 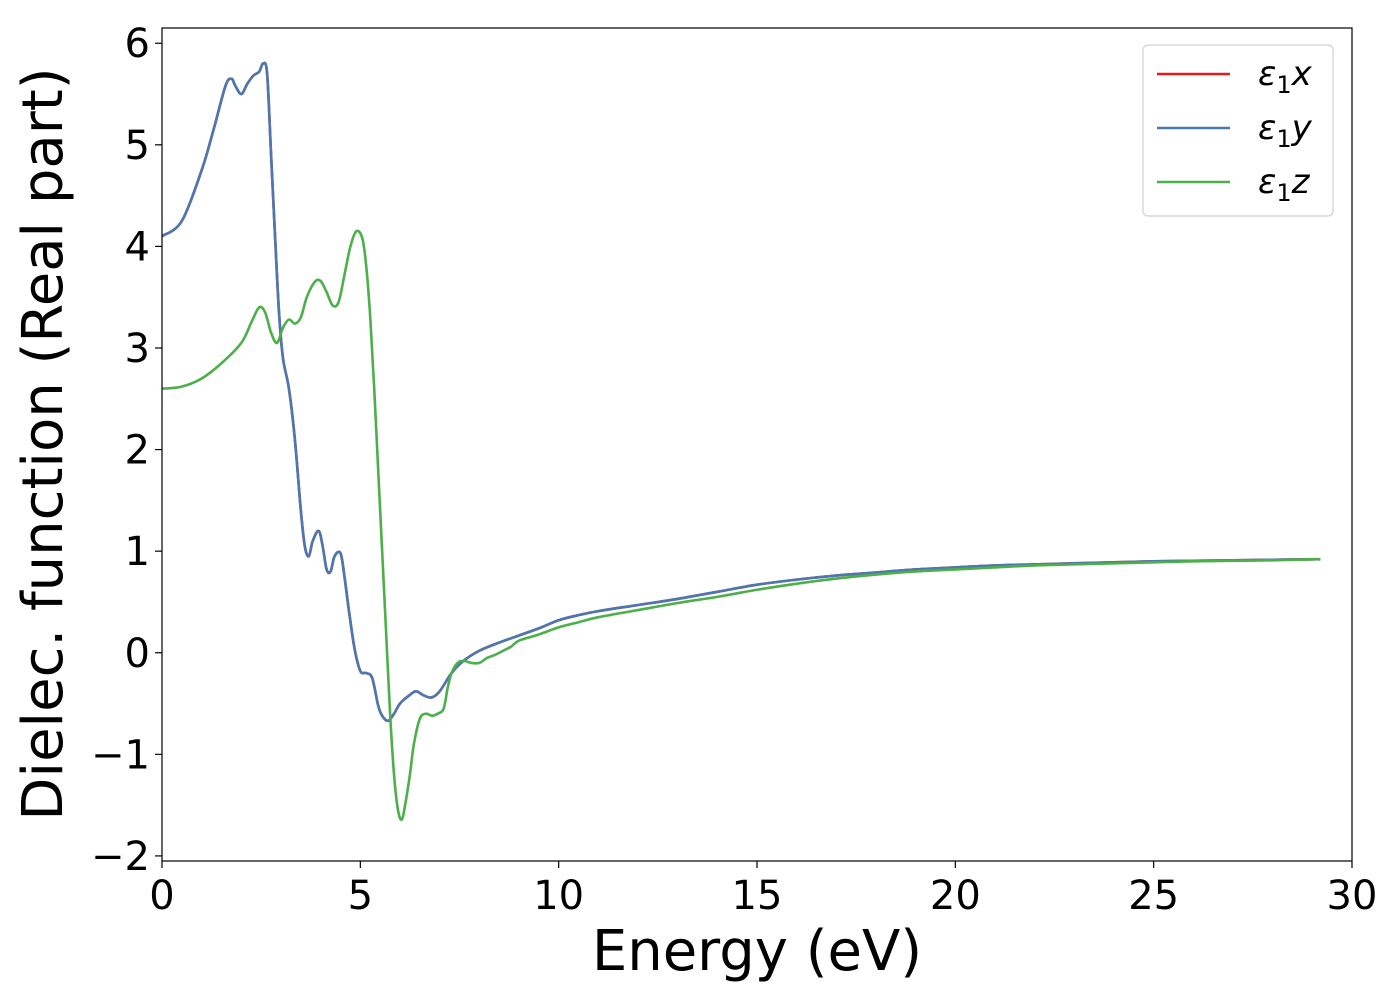 I want to click on y-tick-label: −1, so click(x=120, y=755).